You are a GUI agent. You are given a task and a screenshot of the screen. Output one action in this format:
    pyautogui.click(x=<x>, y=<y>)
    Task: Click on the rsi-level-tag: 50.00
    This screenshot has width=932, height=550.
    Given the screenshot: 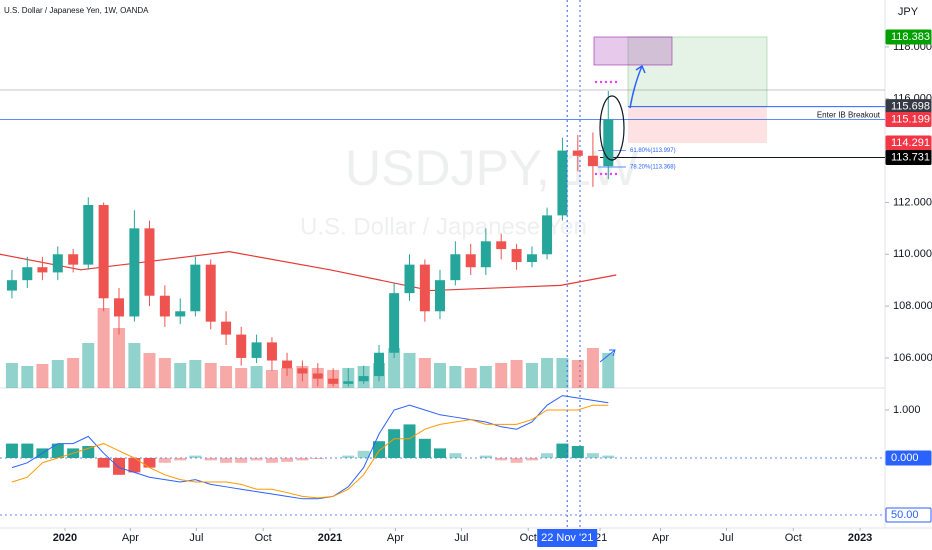 What is the action you would take?
    pyautogui.click(x=905, y=515)
    